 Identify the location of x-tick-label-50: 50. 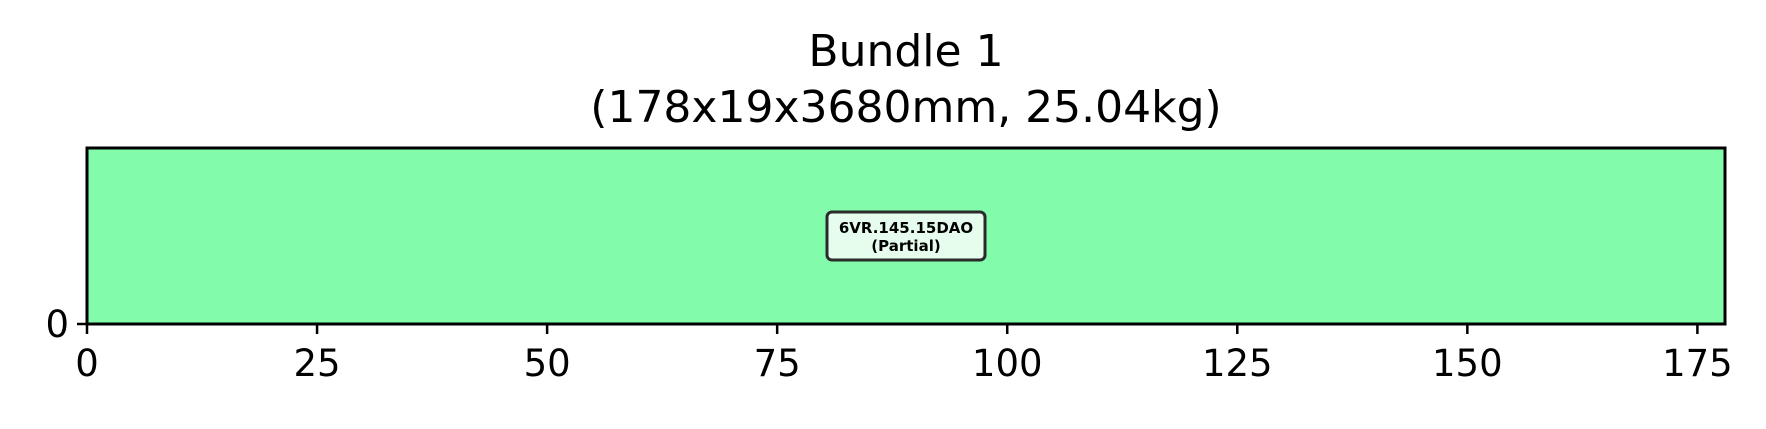
(547, 363).